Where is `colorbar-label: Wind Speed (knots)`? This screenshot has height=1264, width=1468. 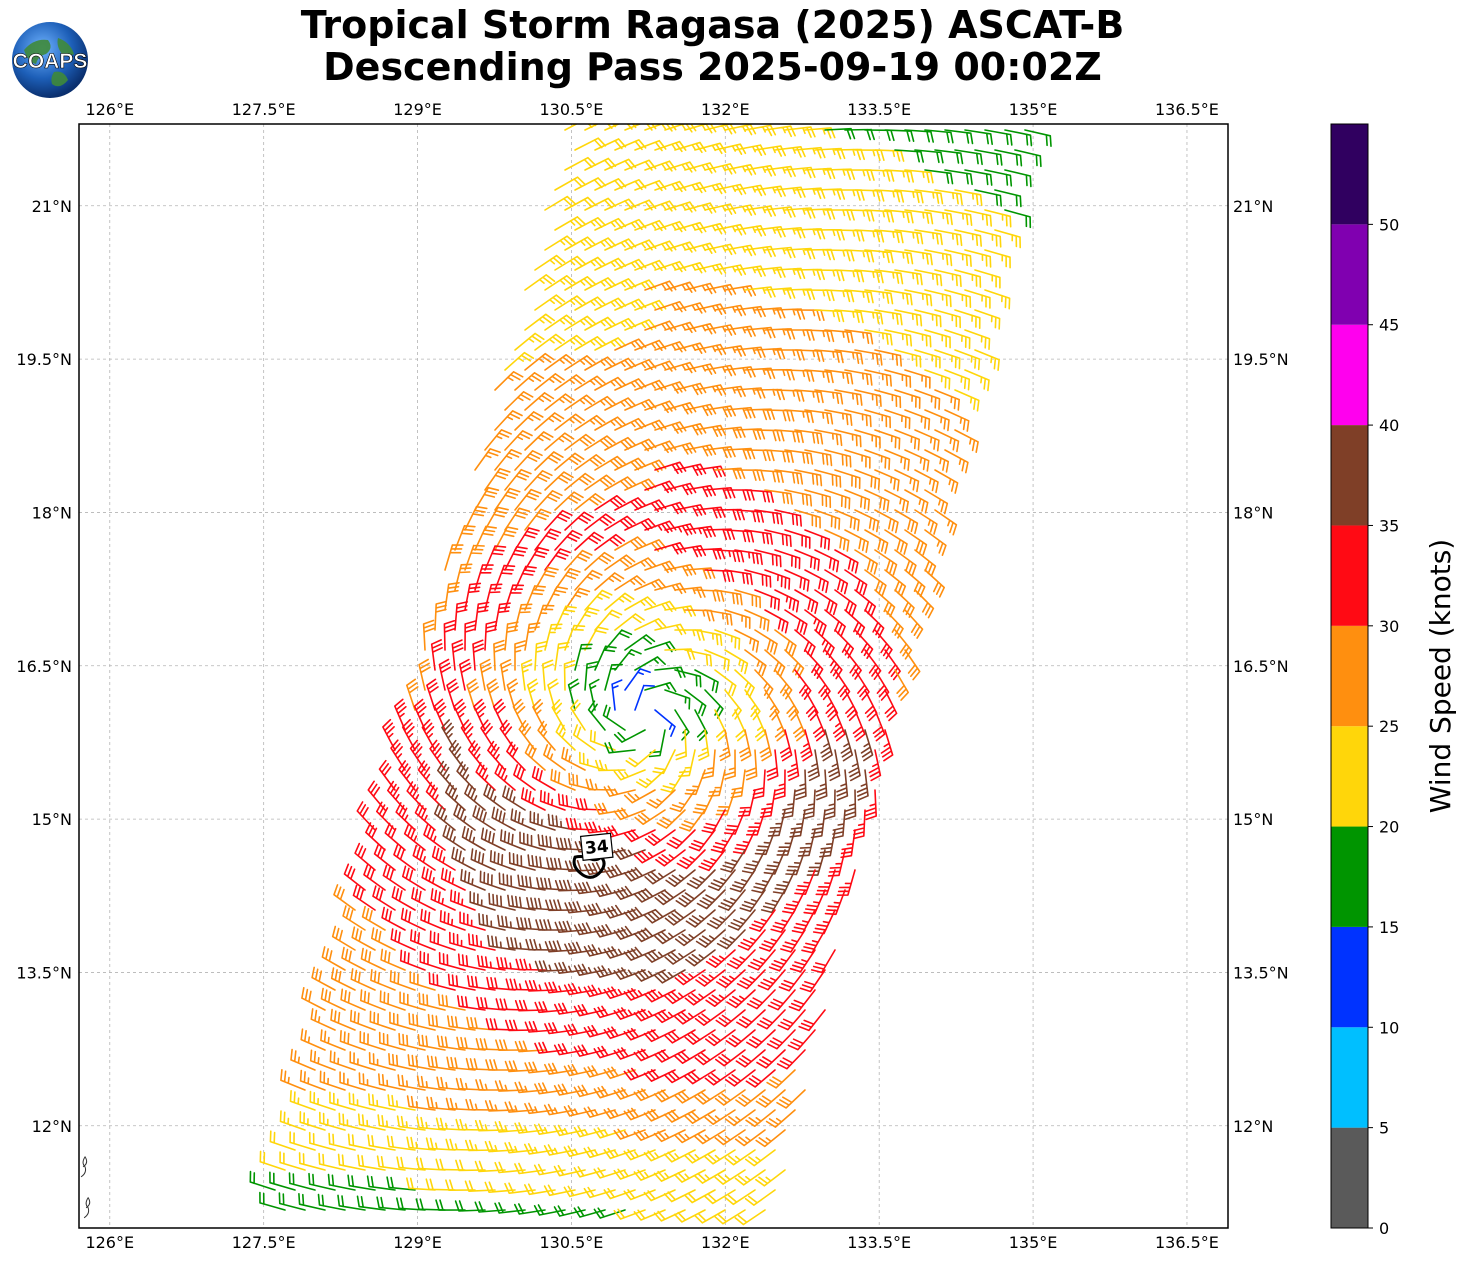
colorbar-label: Wind Speed (knots) is located at coordinates (1440, 676).